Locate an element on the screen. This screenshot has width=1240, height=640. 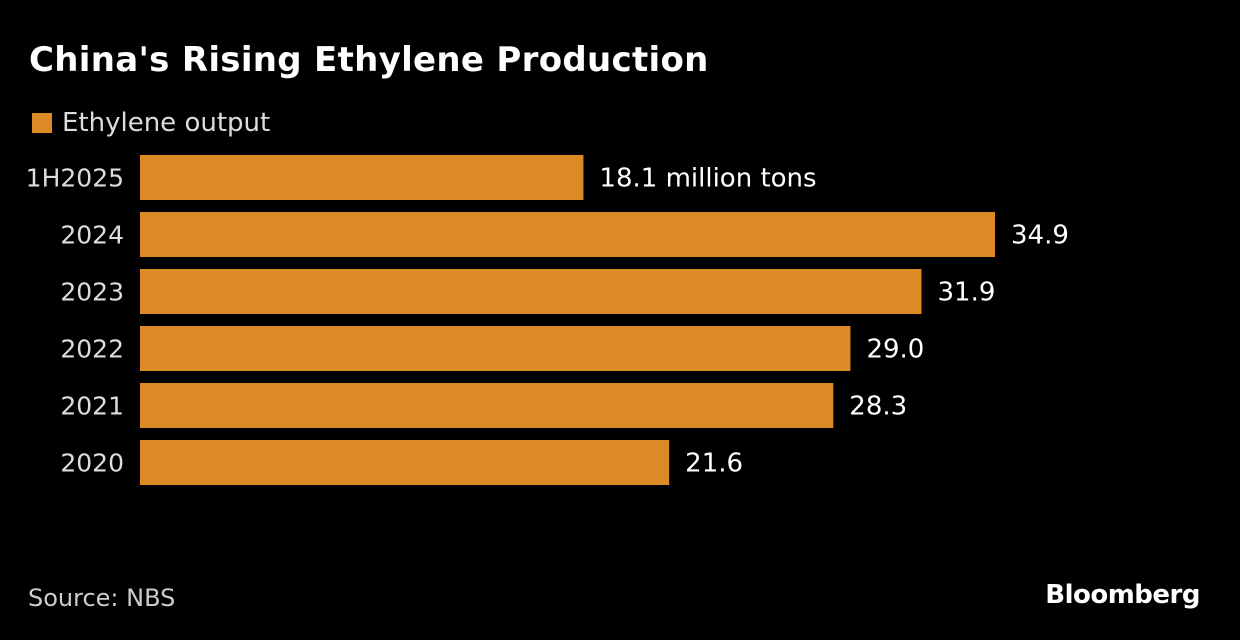
category-label: 2024 is located at coordinates (92, 235).